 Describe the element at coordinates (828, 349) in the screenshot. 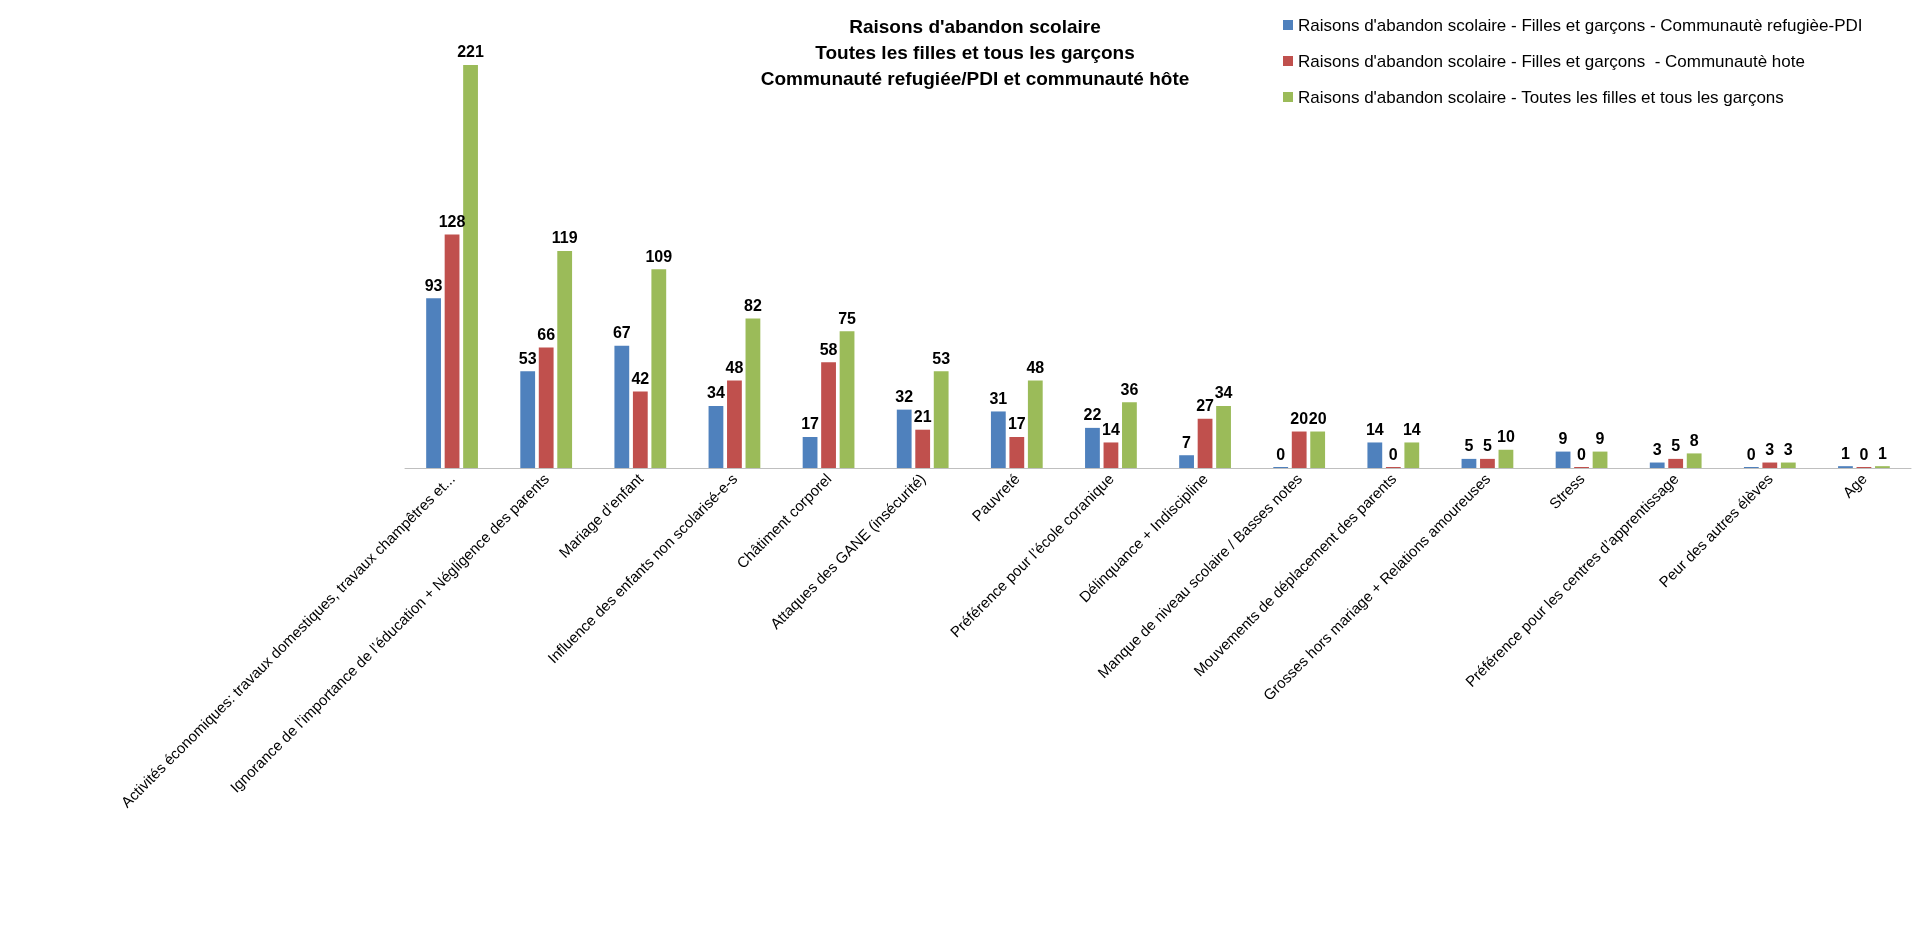

I see `data-label: 58` at that location.